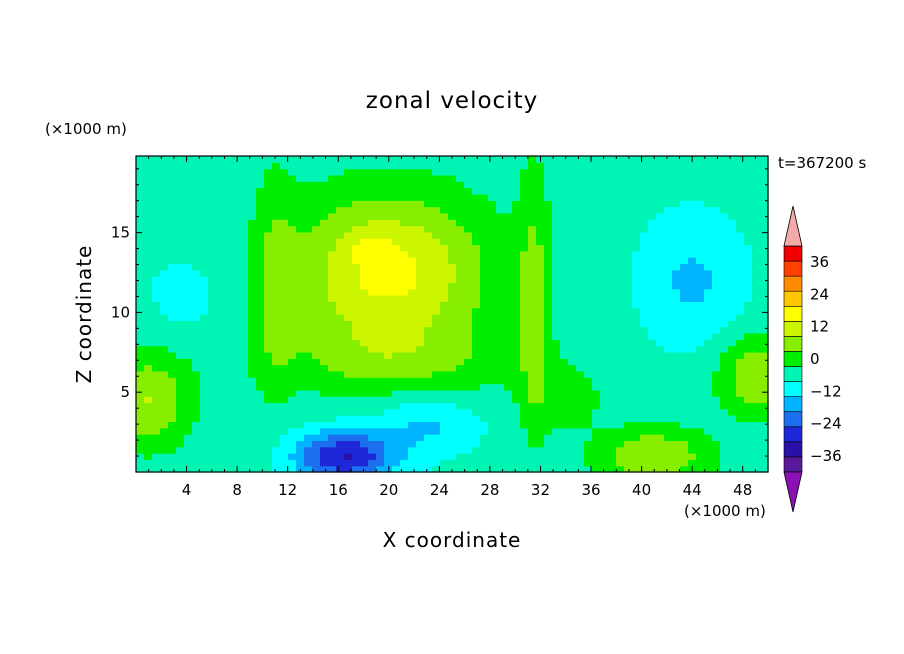  I want to click on colorbar-swatch, so click(793, 313).